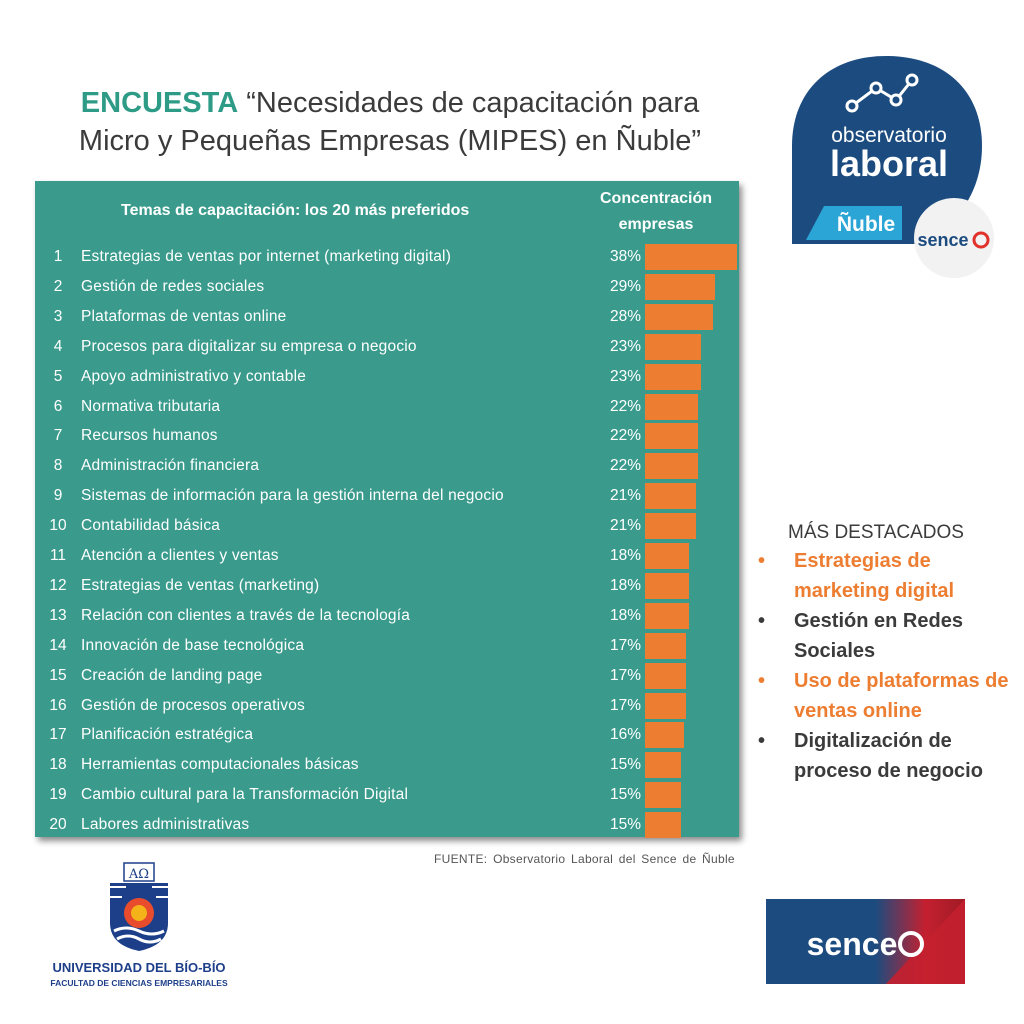 This screenshot has height=1024, width=1024. I want to click on table-row: 12 Estrategias de ventas (marketing) 18%, so click(387, 586).